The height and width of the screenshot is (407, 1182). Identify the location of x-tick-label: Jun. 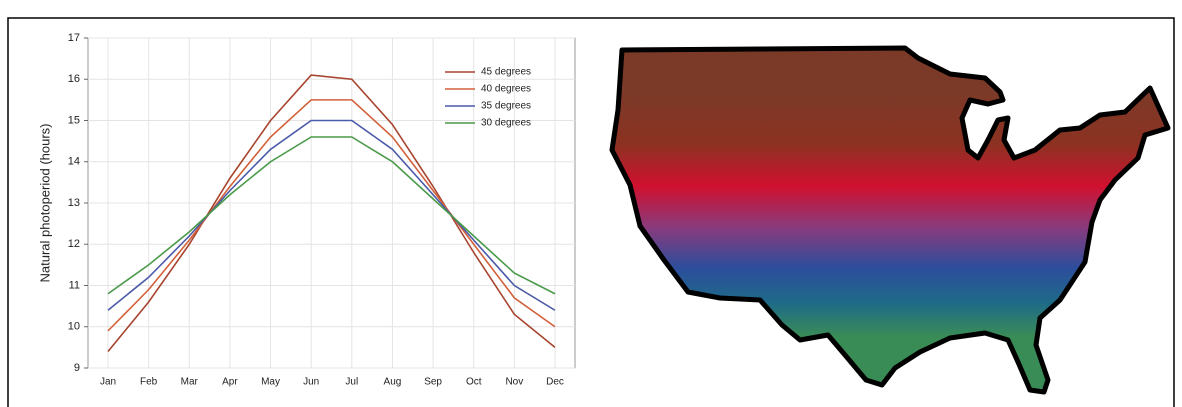
(311, 382).